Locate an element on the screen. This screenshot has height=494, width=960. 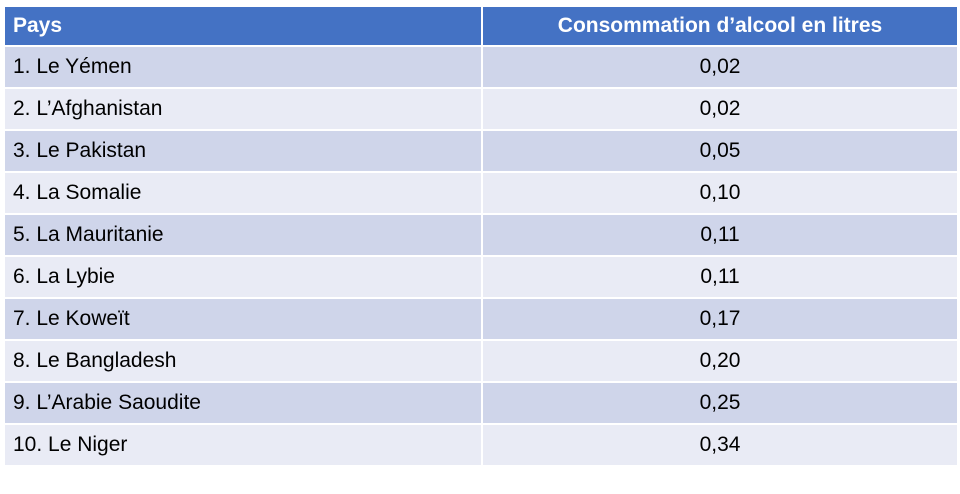
table-row: 5. La Mauritanie 0,11 is located at coordinates (481, 235).